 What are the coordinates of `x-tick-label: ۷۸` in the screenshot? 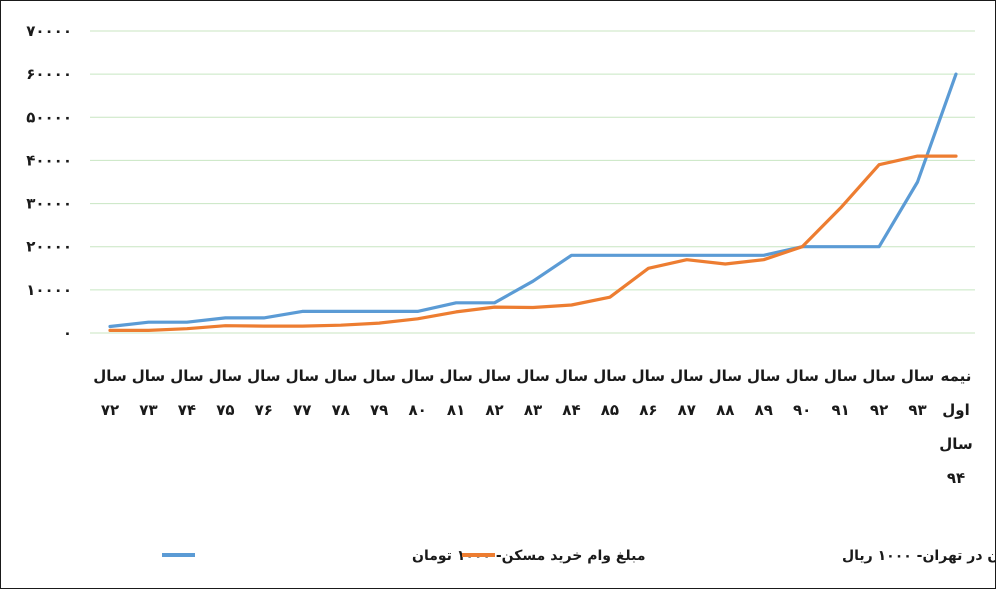 It's located at (341, 410).